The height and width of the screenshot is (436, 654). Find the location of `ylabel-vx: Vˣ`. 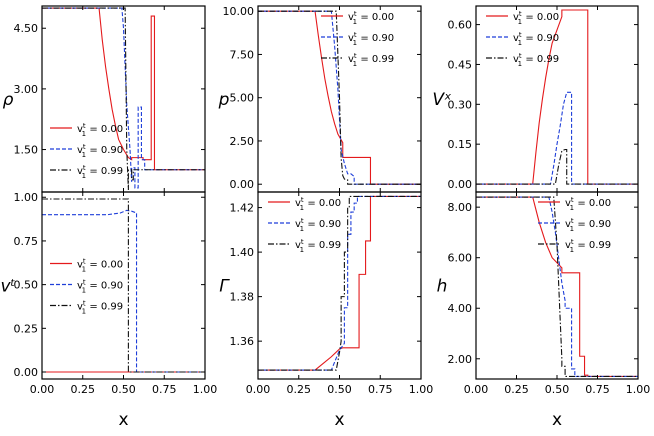

ylabel-vx: Vˣ is located at coordinates (442, 100).